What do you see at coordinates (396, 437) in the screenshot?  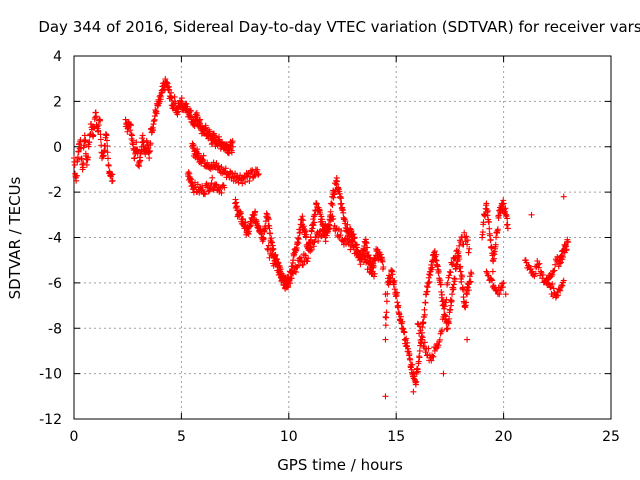 I see `x-tick-label: 15` at bounding box center [396, 437].